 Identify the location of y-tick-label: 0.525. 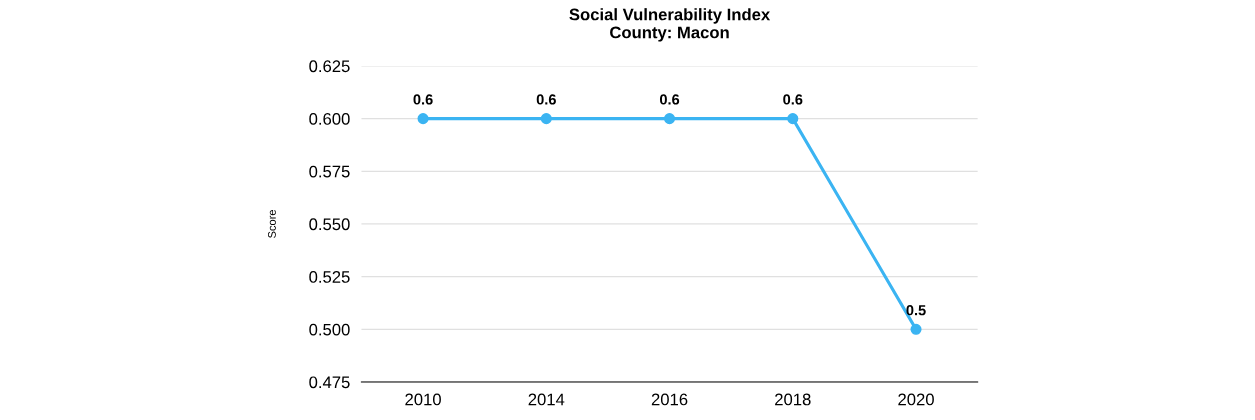
(329, 277).